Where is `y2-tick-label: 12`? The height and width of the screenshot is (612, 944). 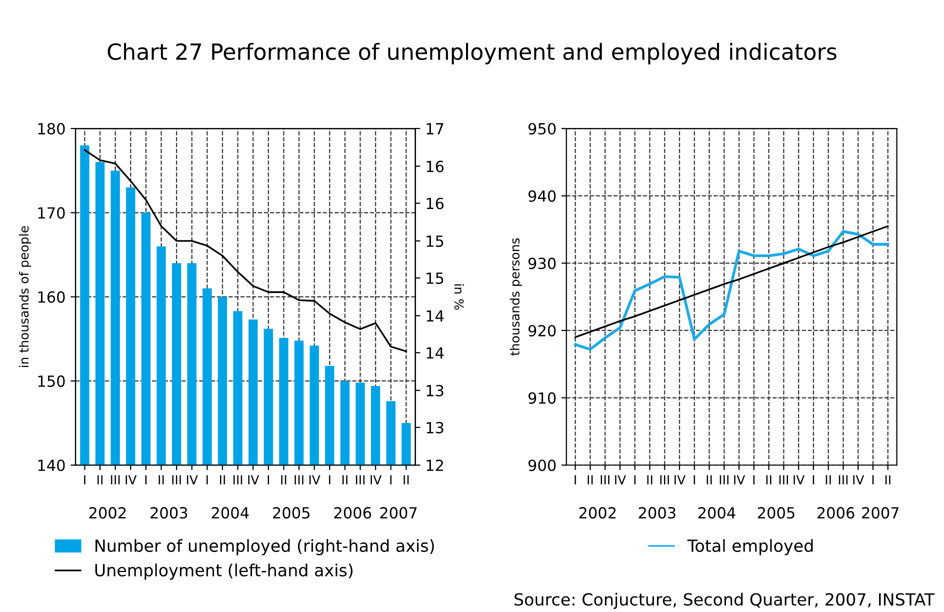
y2-tick-label: 12 is located at coordinates (434, 465).